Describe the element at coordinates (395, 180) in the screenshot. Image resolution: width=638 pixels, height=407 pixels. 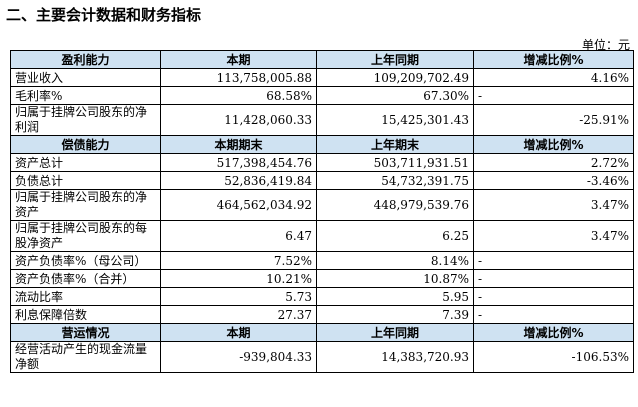
I see `prior-value: 54,732,391.75` at that location.